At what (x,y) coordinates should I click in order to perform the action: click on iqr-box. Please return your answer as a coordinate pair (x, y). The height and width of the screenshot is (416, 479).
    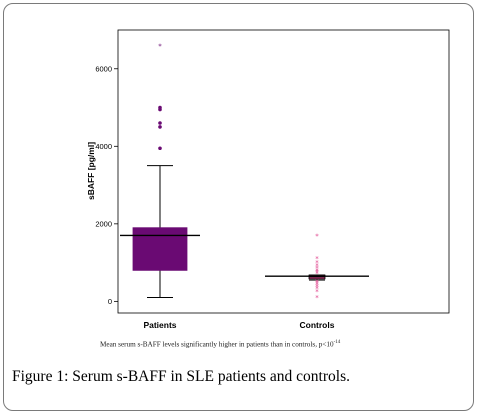
    Looking at the image, I should click on (160, 249).